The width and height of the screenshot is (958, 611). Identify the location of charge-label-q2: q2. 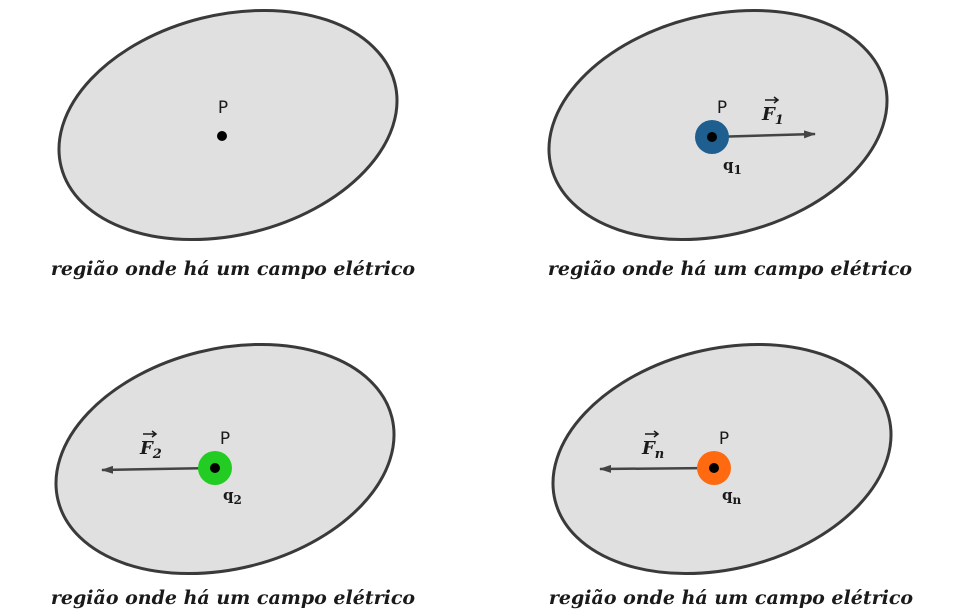
(232, 496).